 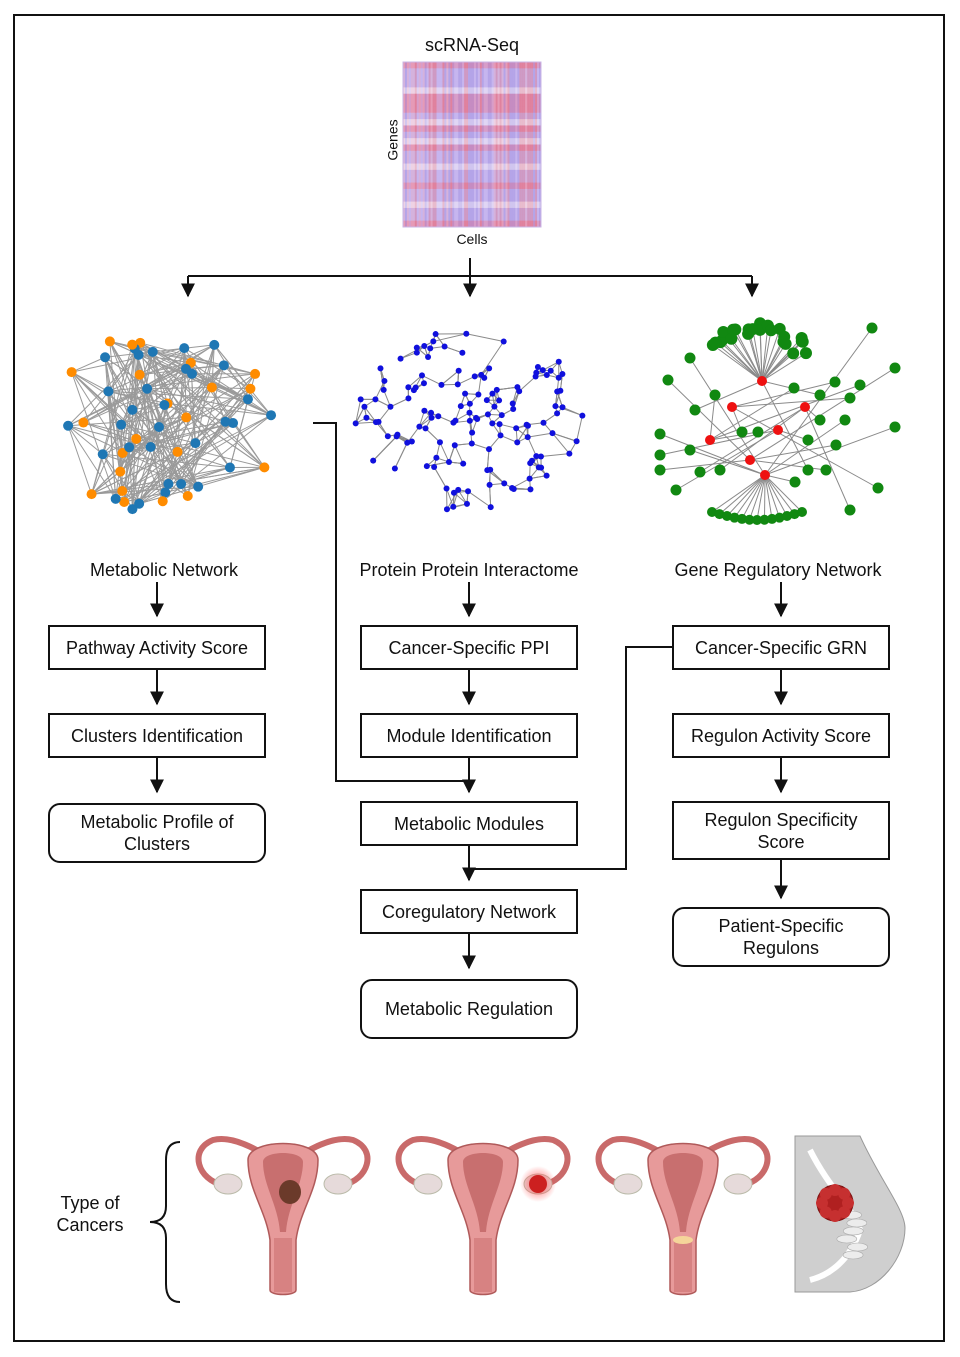 I want to click on breast-lobule, so click(x=847, y=1239).